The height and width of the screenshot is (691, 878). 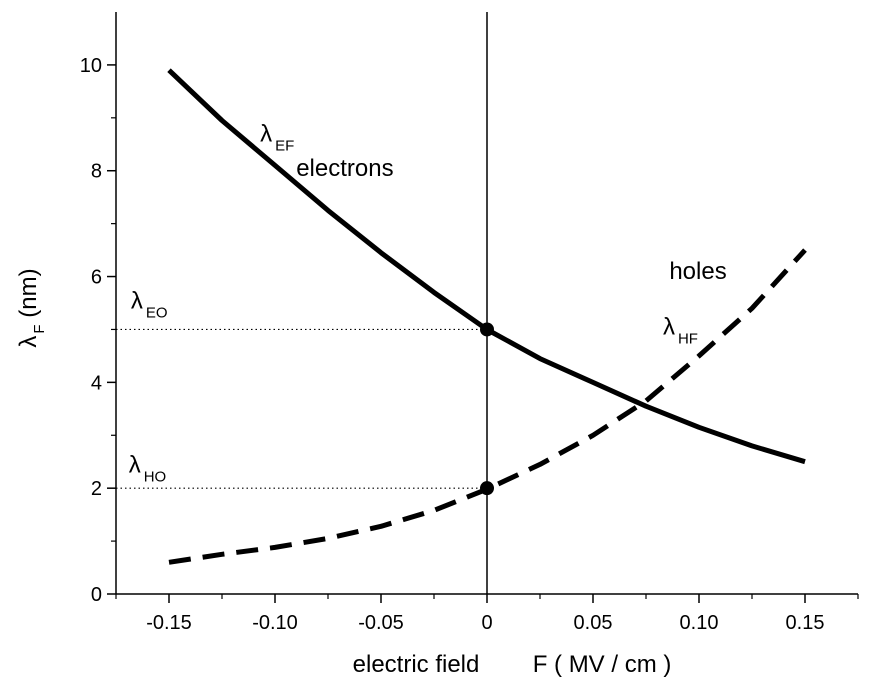 I want to click on x-tick-label-6: 0.15, so click(x=805, y=623).